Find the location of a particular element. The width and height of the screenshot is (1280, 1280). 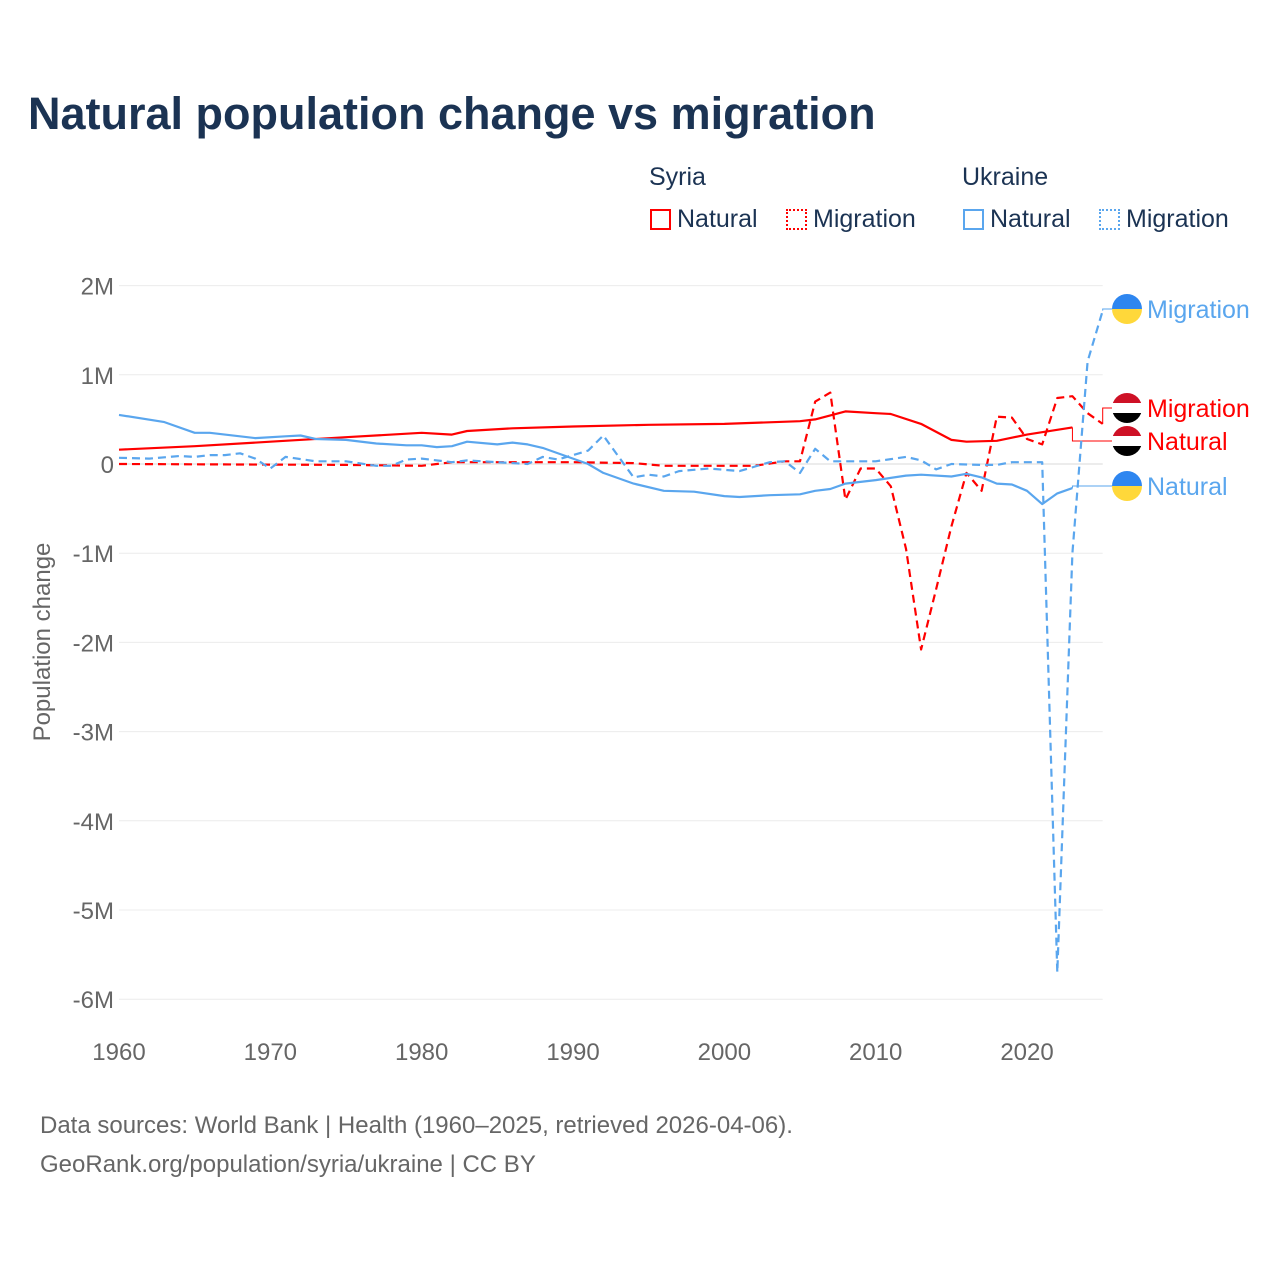

legend-group-ukraine: Ukraine is located at coordinates (1005, 177).